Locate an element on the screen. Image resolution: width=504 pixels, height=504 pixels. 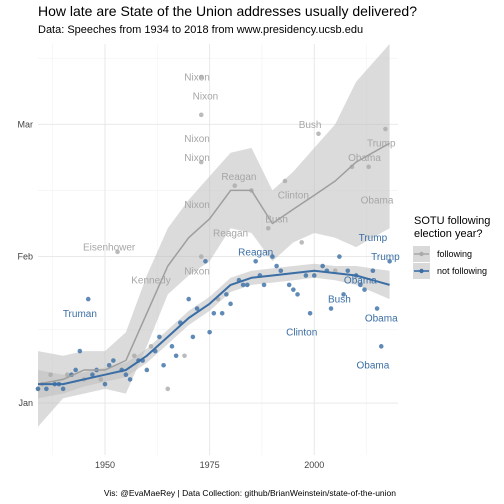
y-tick-label: Mar is located at coordinates (26, 124).